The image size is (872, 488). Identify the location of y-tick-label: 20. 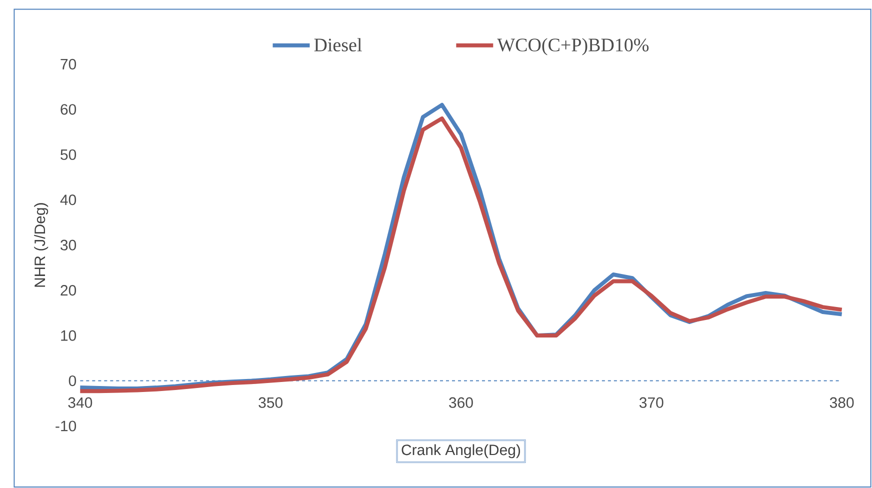
(68, 290).